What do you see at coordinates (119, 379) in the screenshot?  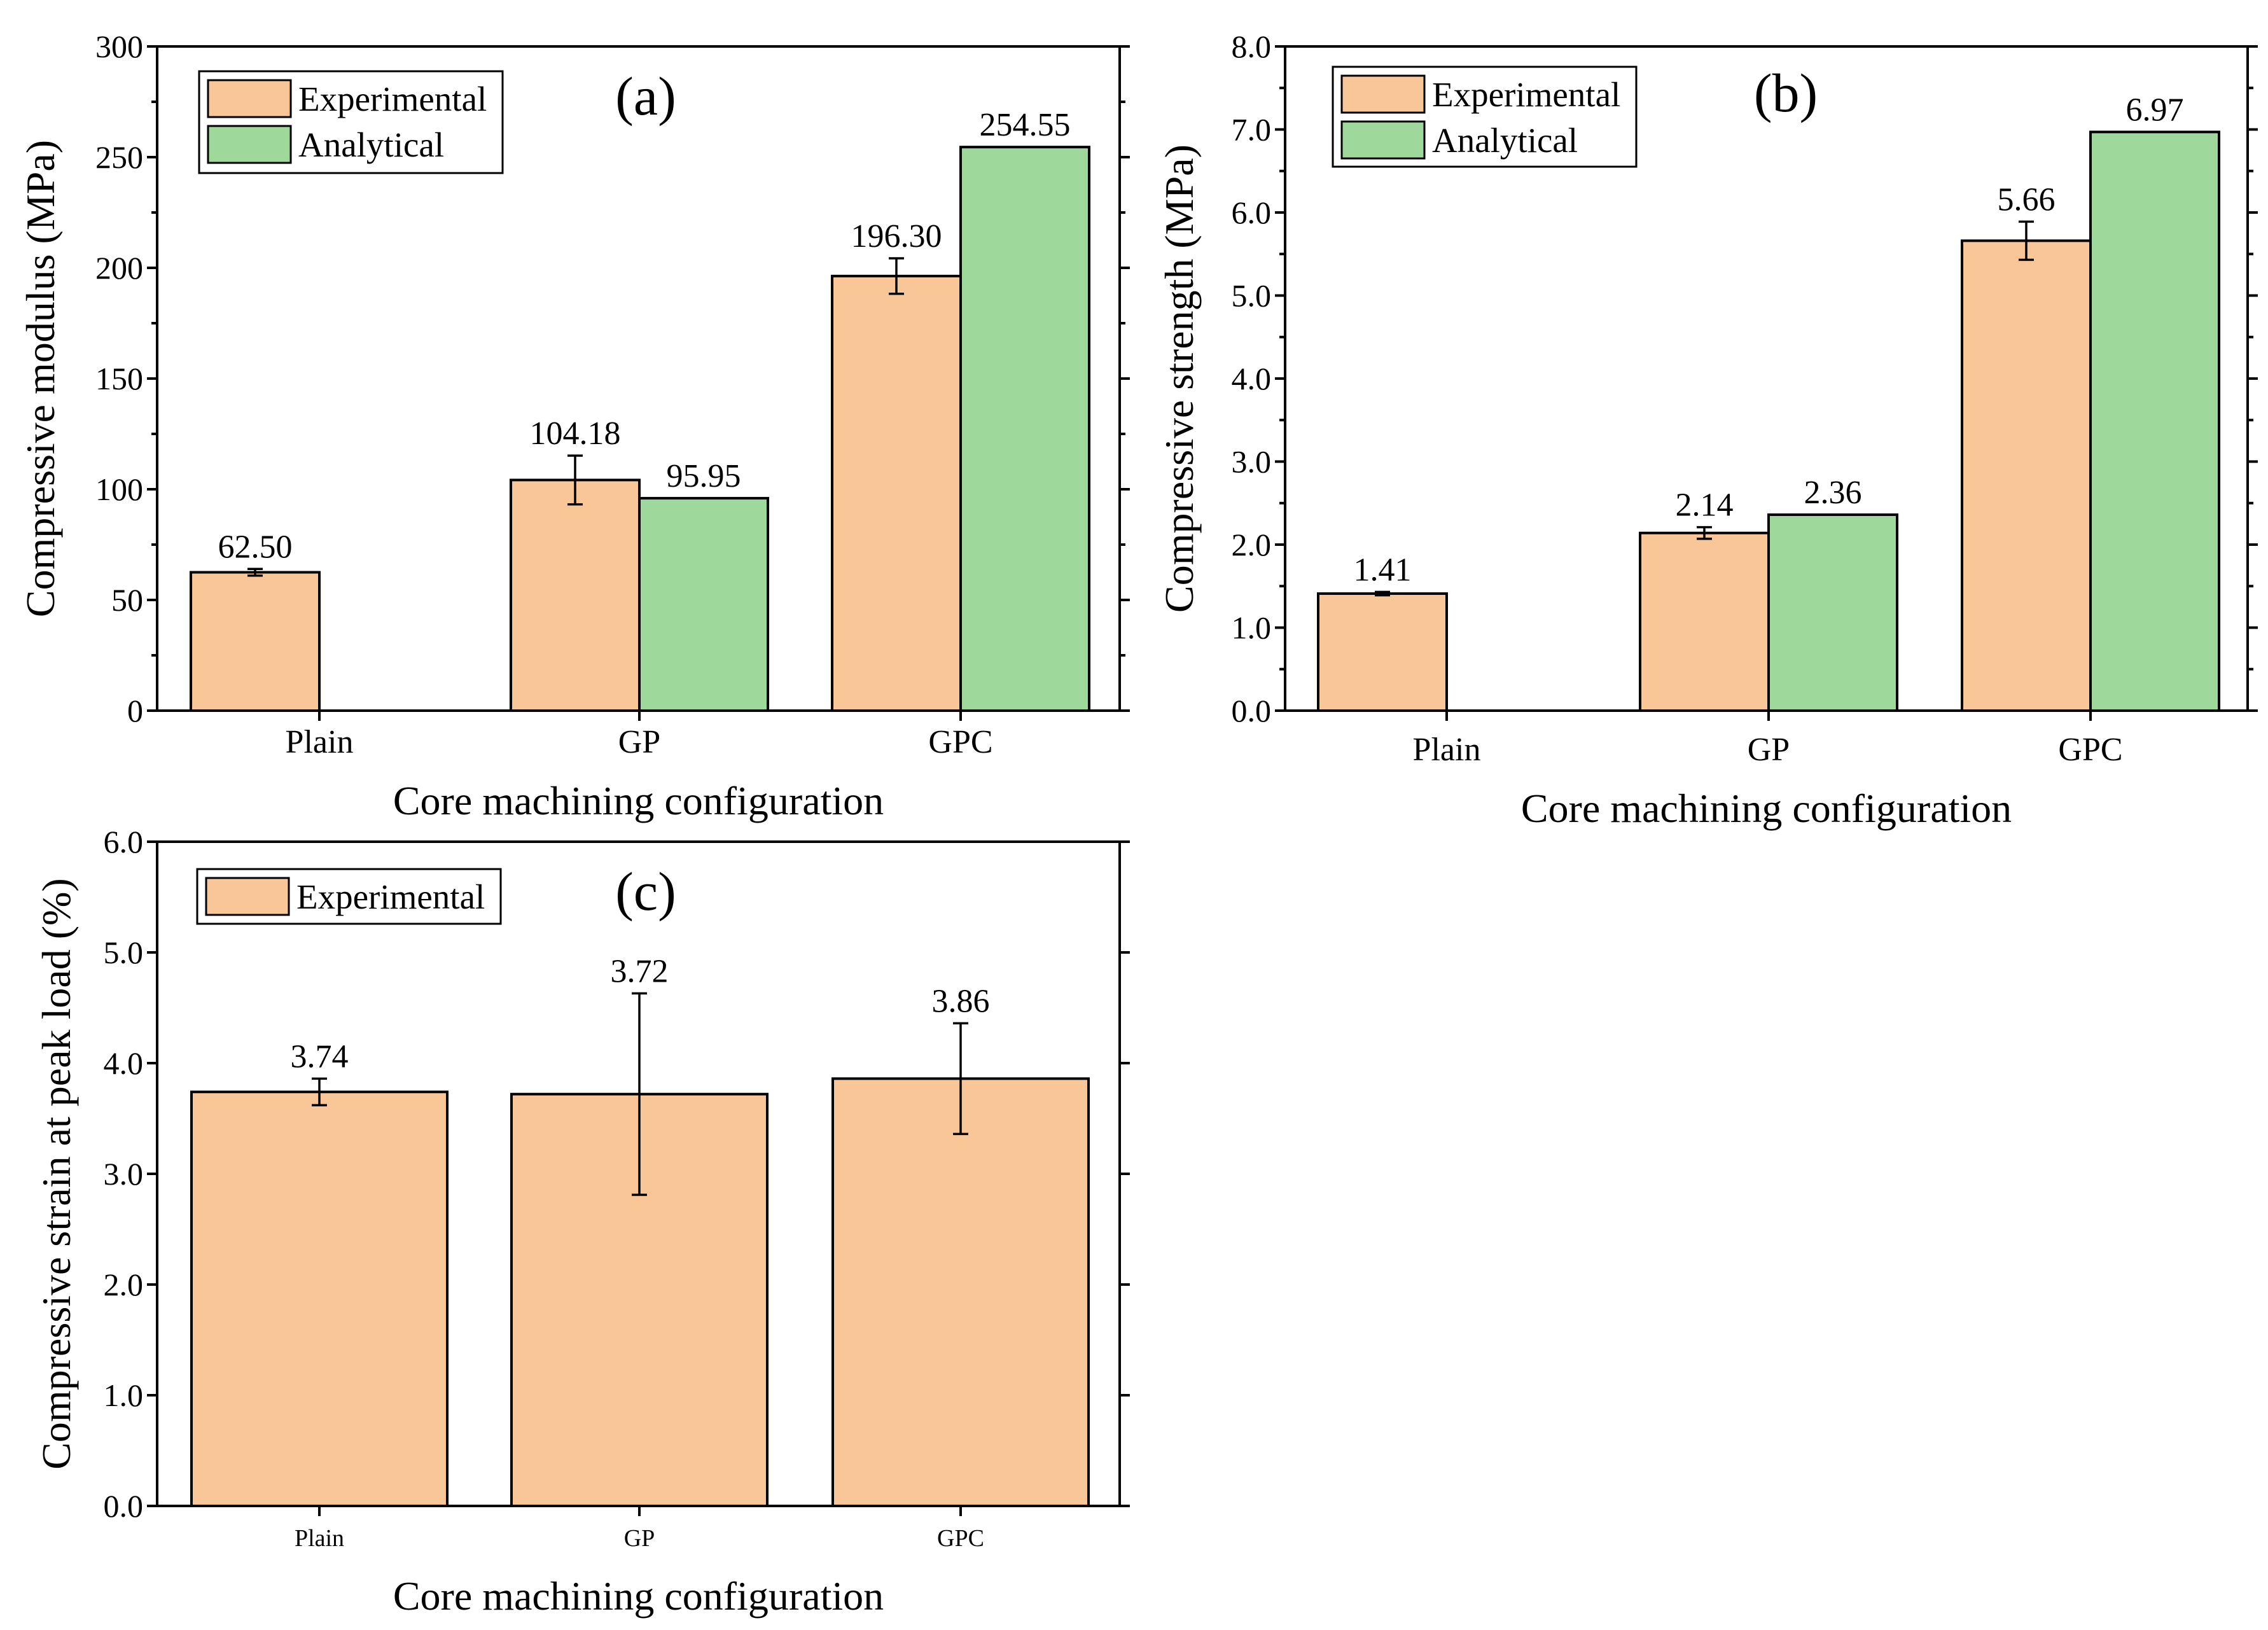 I see `y-tick-label: 150` at bounding box center [119, 379].